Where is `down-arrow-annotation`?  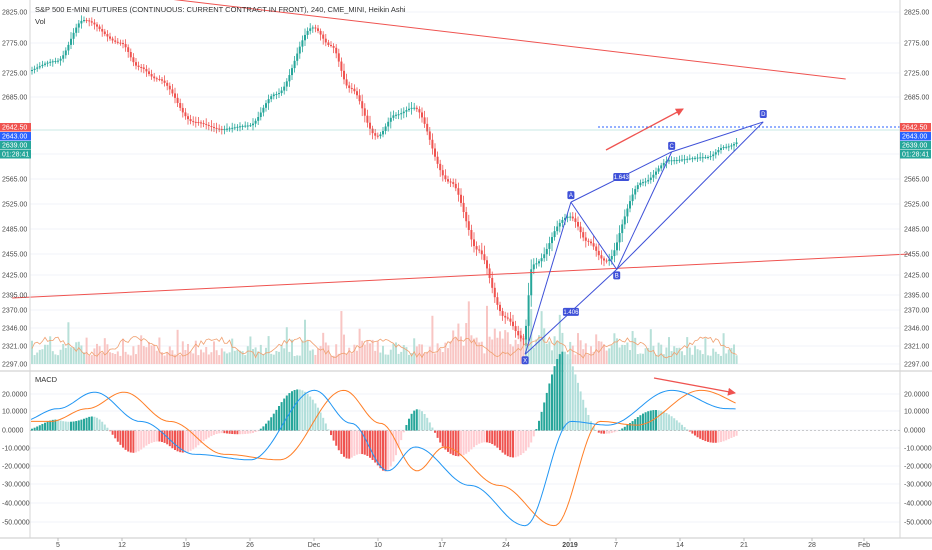
down-arrow-annotation is located at coordinates (694, 386).